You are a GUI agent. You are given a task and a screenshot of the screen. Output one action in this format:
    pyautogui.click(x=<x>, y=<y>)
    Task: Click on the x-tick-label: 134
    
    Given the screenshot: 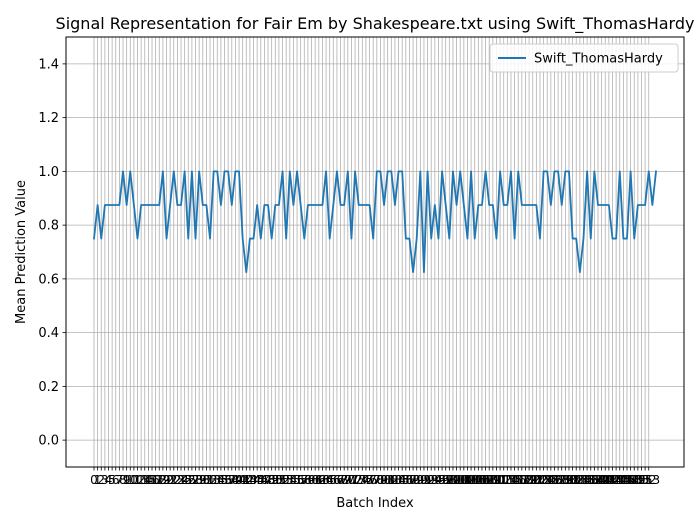 What is the action you would take?
    pyautogui.click(x=579, y=480)
    